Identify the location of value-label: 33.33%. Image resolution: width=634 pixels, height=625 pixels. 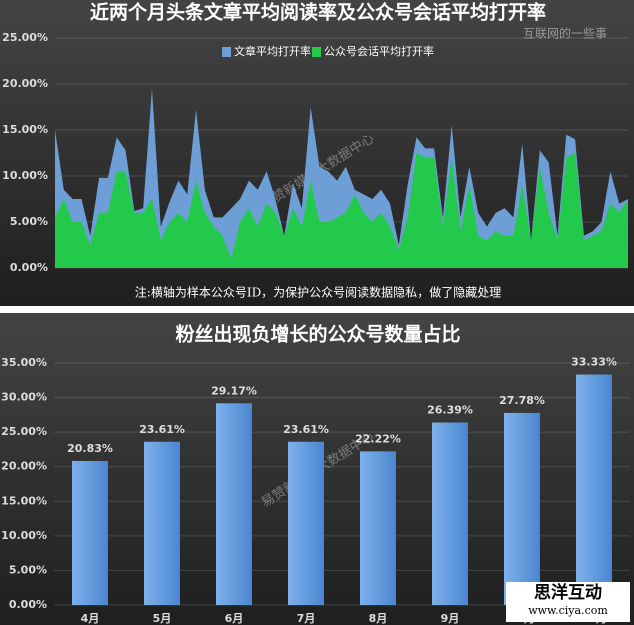
(594, 362).